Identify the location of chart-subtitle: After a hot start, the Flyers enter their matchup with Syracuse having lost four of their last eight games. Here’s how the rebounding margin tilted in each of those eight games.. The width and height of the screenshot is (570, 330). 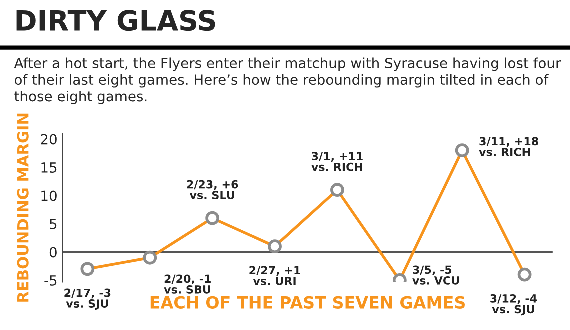
(288, 81).